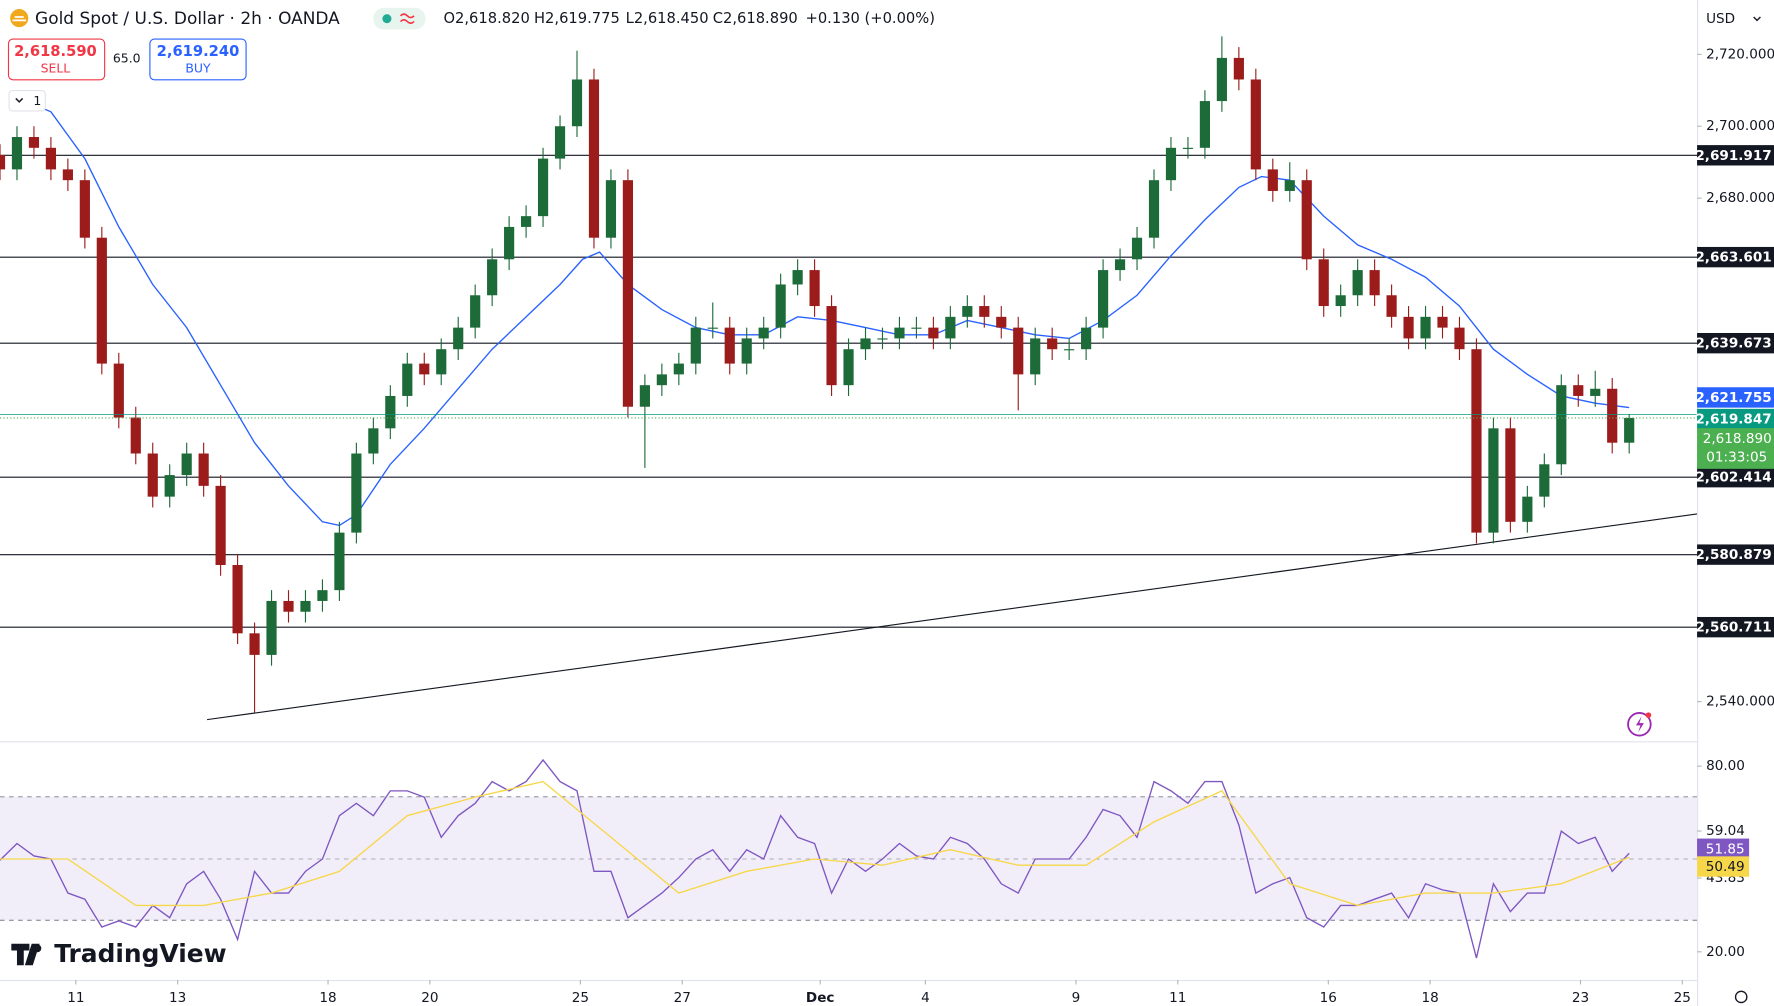  Describe the element at coordinates (1725, 867) in the screenshot. I see `rsi-value-label: 50.49` at that location.